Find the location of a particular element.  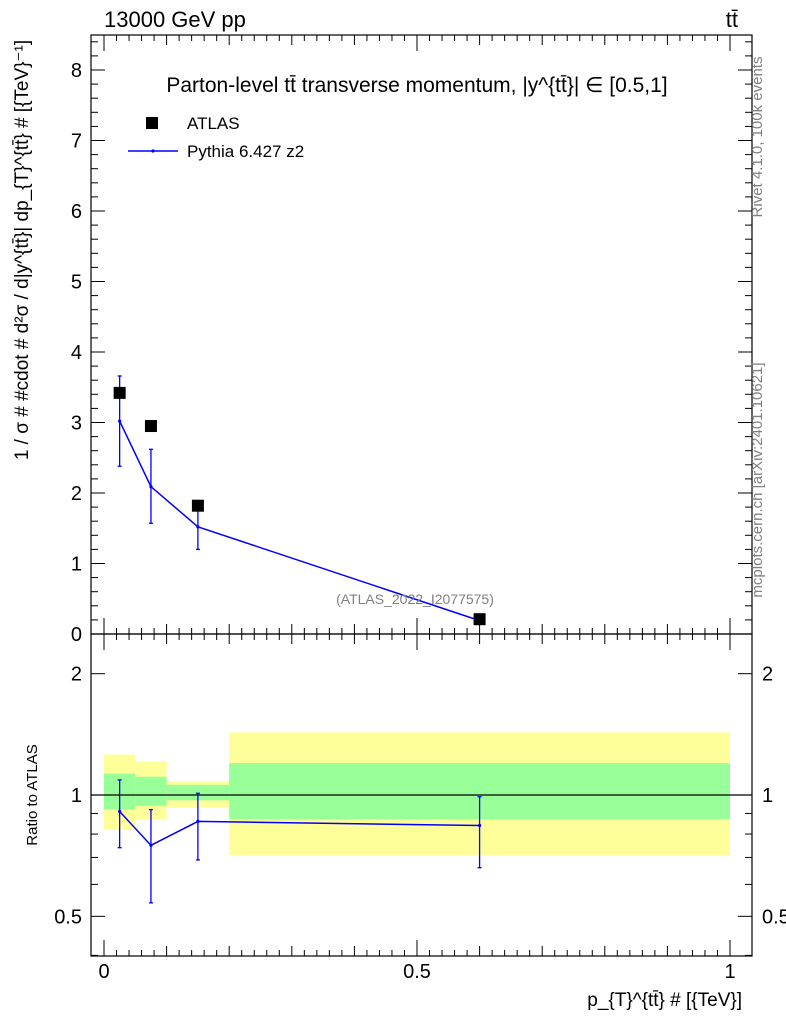

ratio-y-tick-label-right: 0.5 is located at coordinates (774, 917).